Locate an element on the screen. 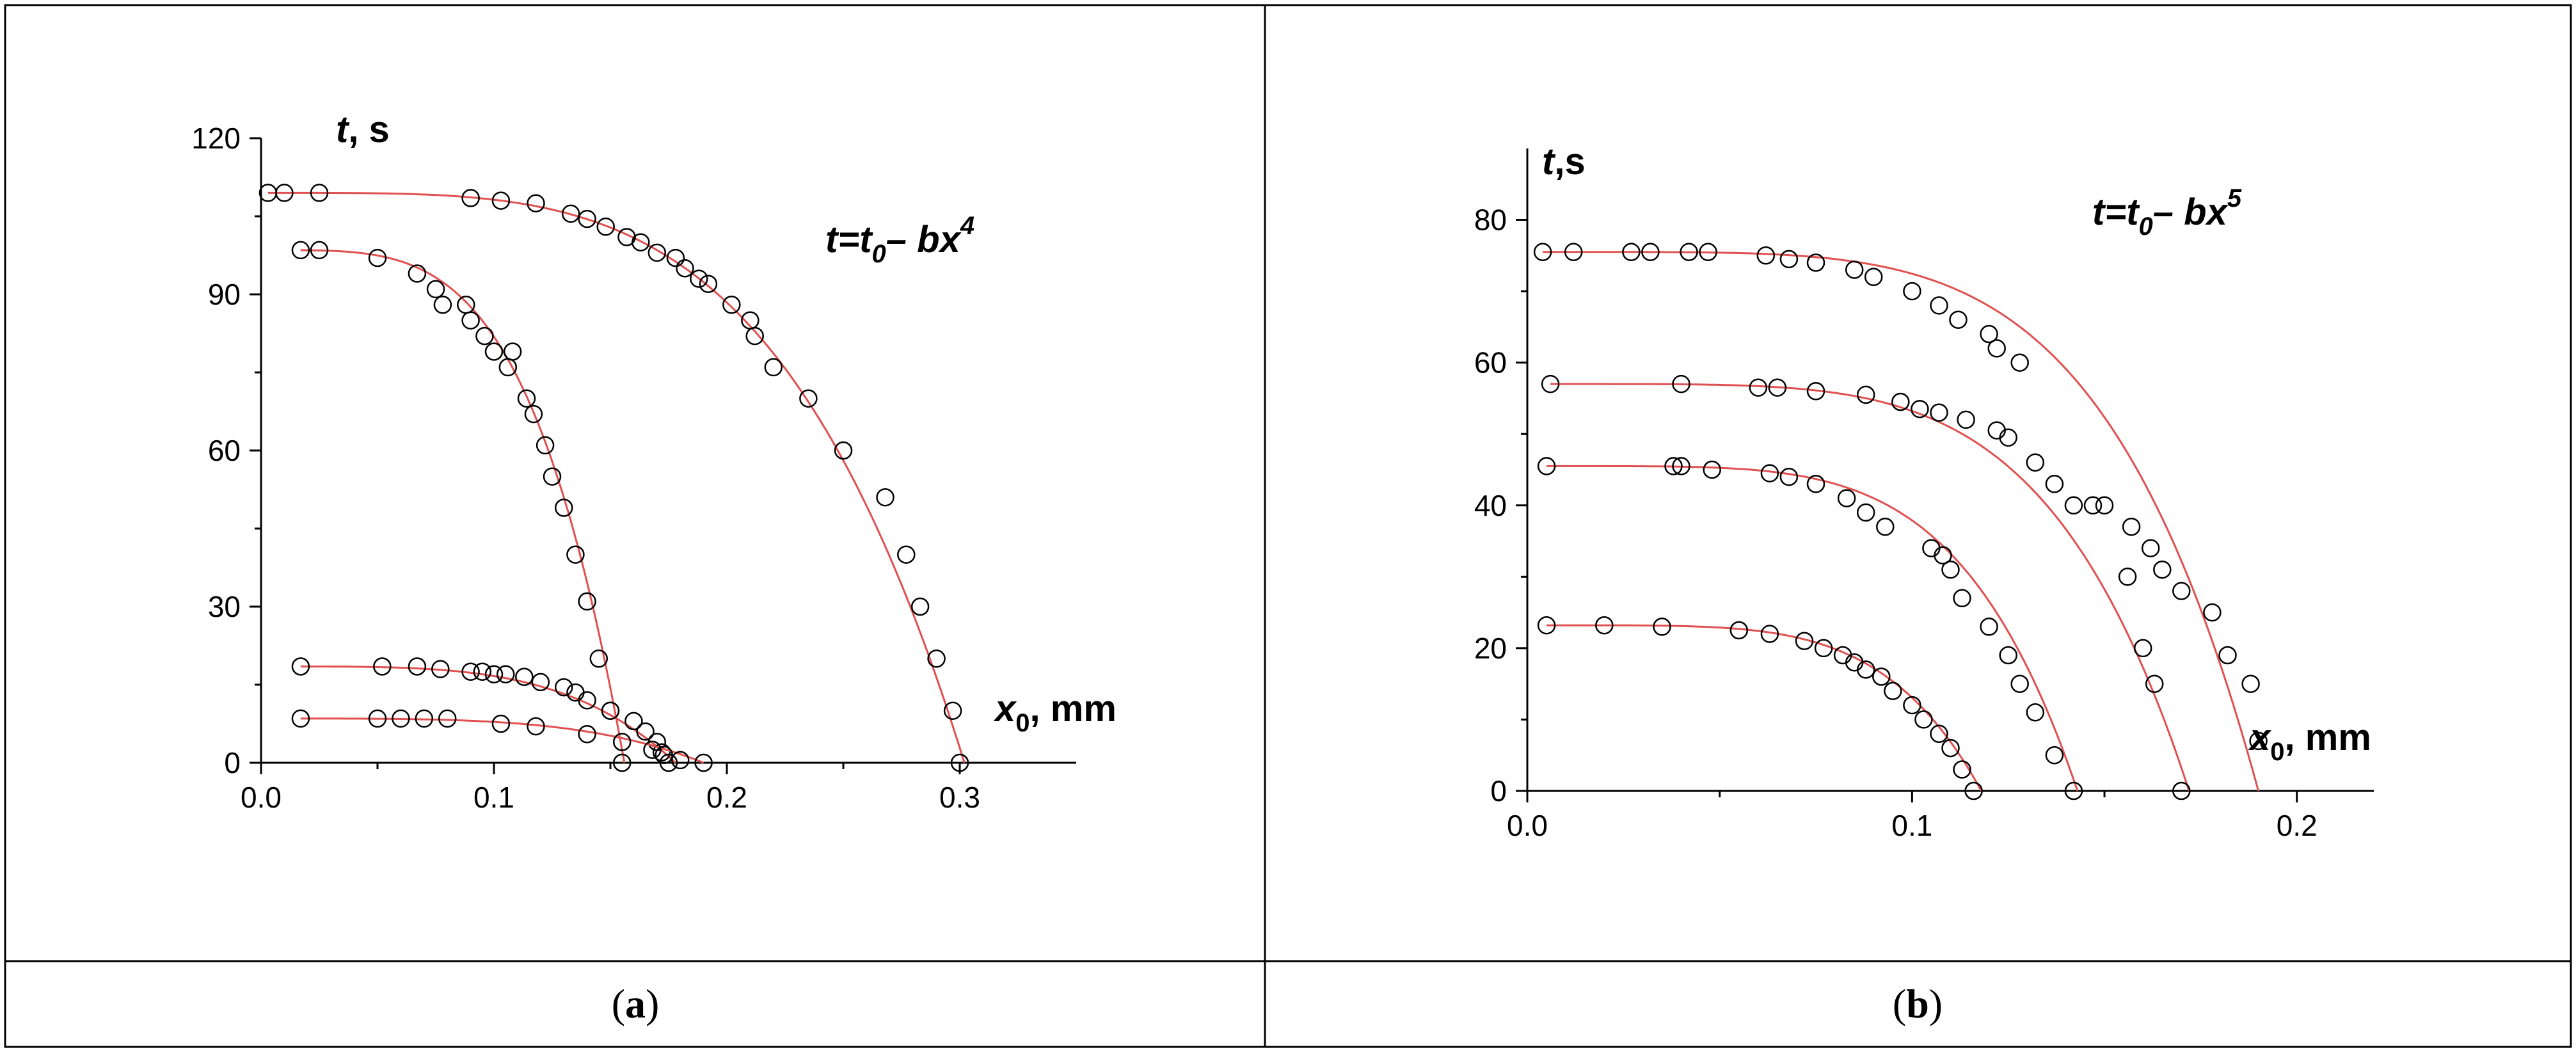 The height and width of the screenshot is (1052, 2576). eq-b-t: t is located at coordinates (2099, 212).